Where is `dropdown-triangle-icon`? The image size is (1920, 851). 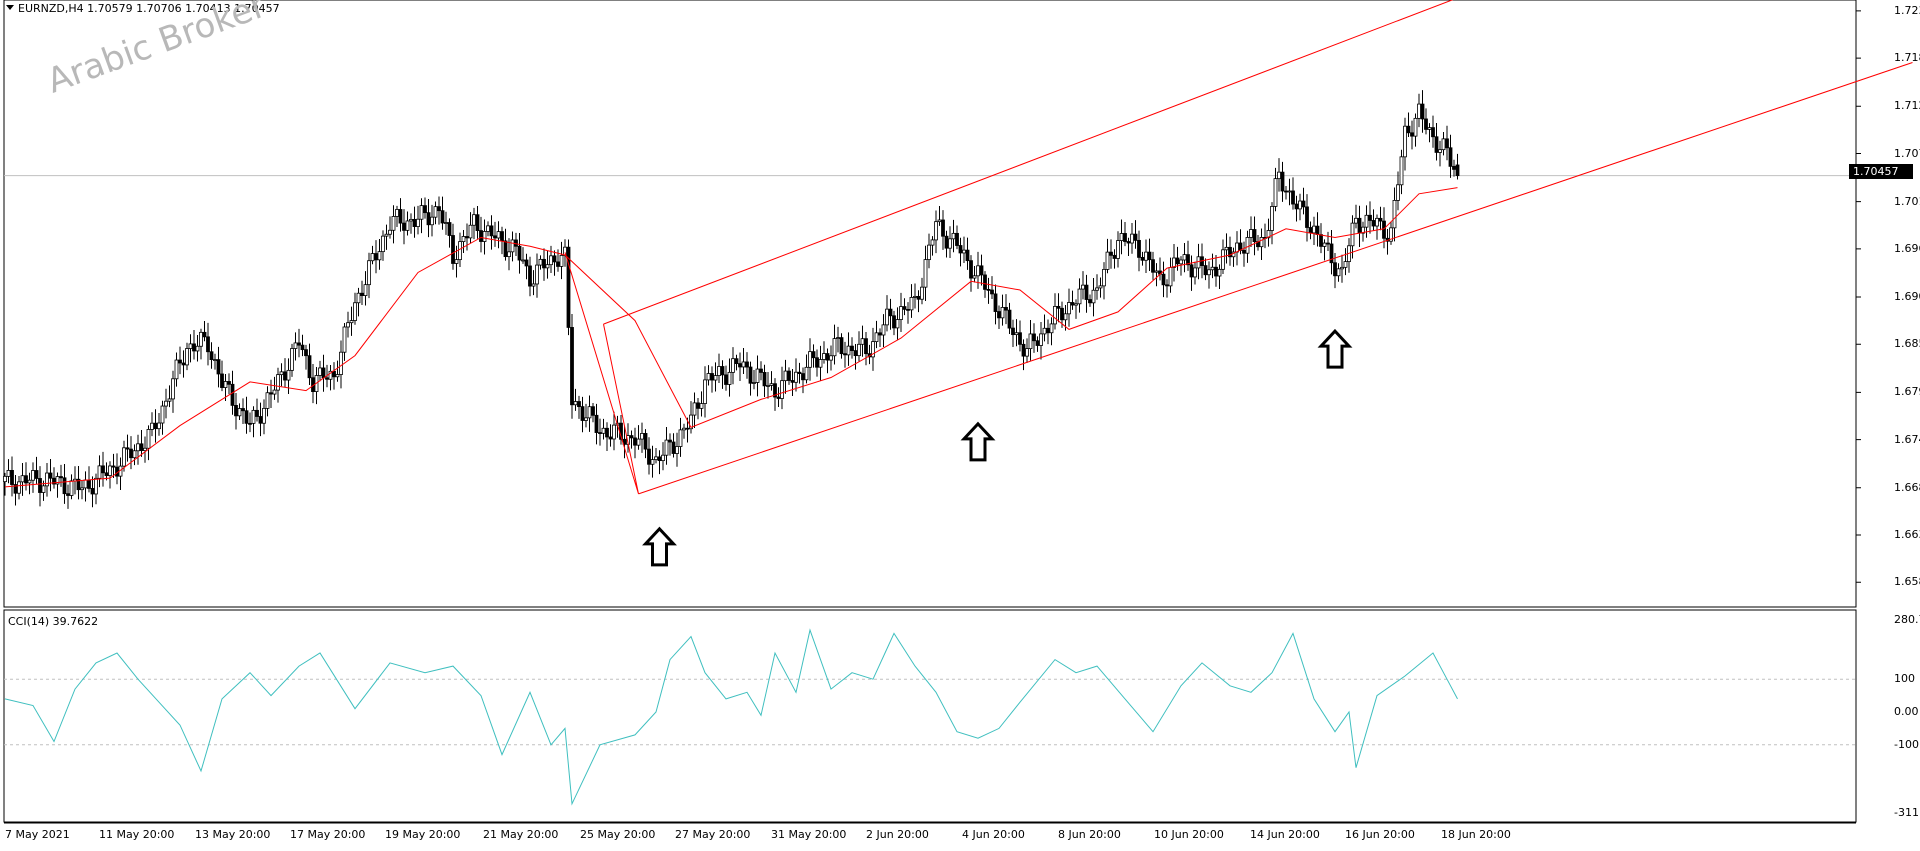
dropdown-triangle-icon is located at coordinates (10, 7).